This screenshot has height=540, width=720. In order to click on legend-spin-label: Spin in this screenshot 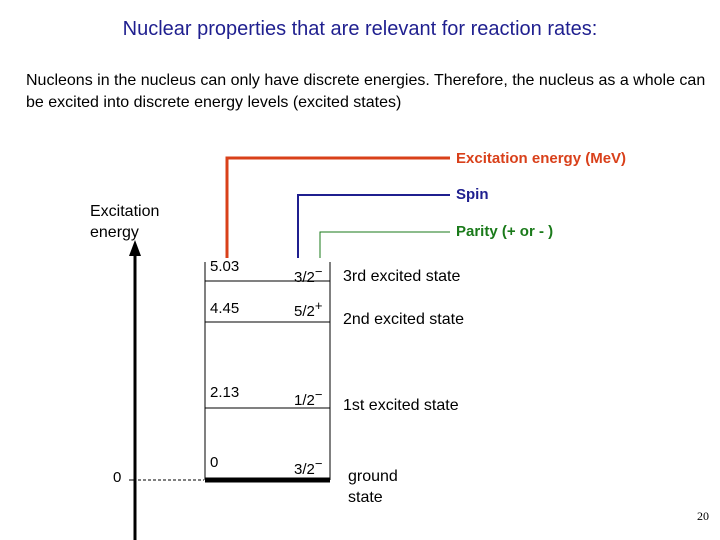, I will do `click(472, 194)`.